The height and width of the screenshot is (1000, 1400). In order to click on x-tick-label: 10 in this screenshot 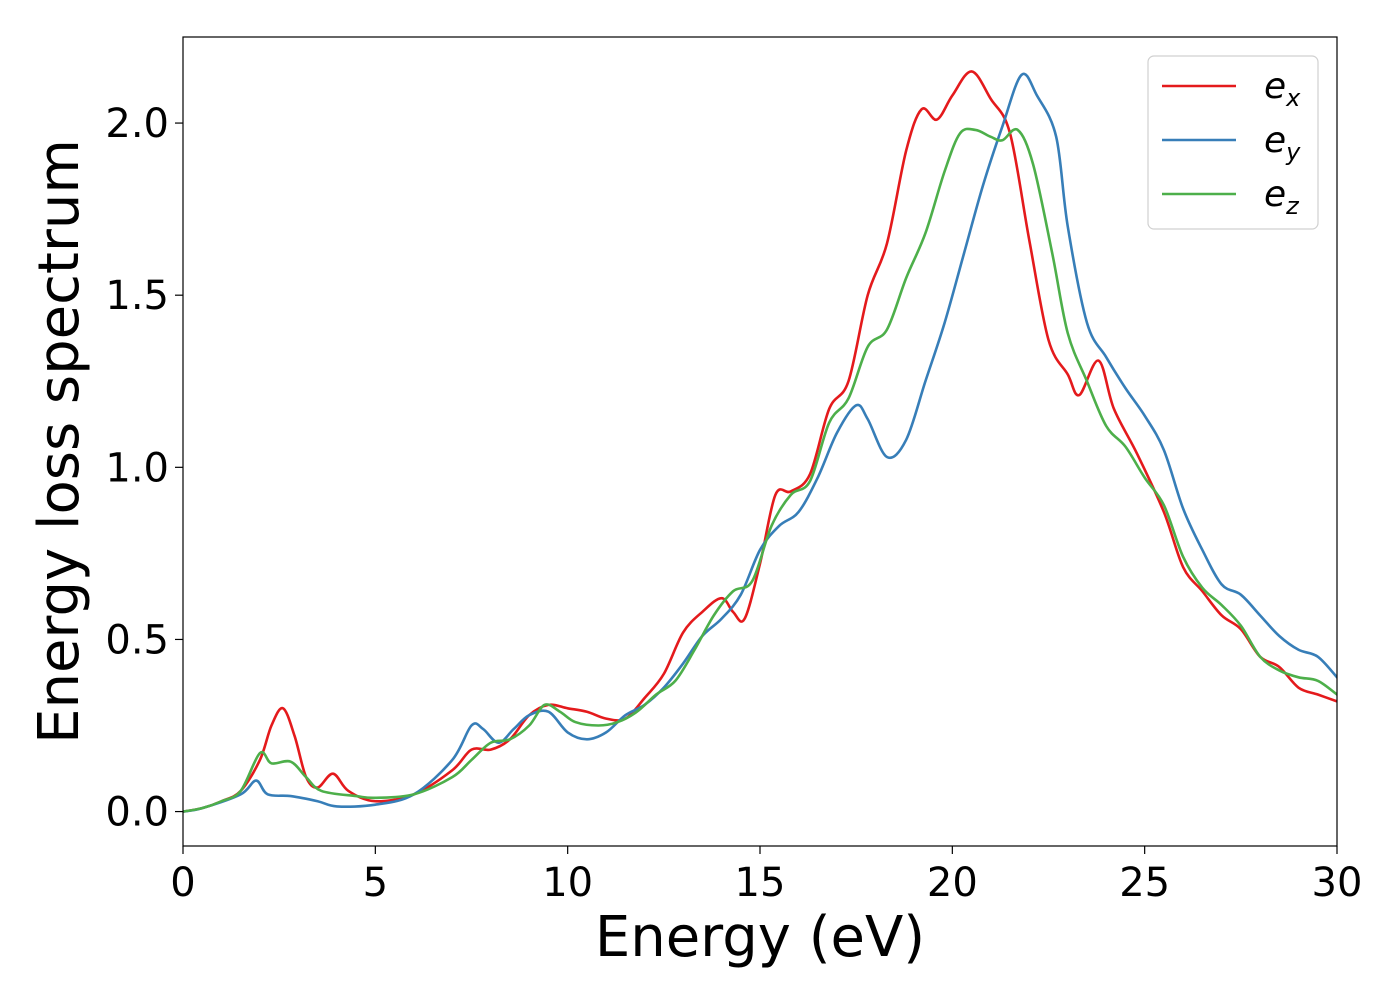, I will do `click(567, 883)`.